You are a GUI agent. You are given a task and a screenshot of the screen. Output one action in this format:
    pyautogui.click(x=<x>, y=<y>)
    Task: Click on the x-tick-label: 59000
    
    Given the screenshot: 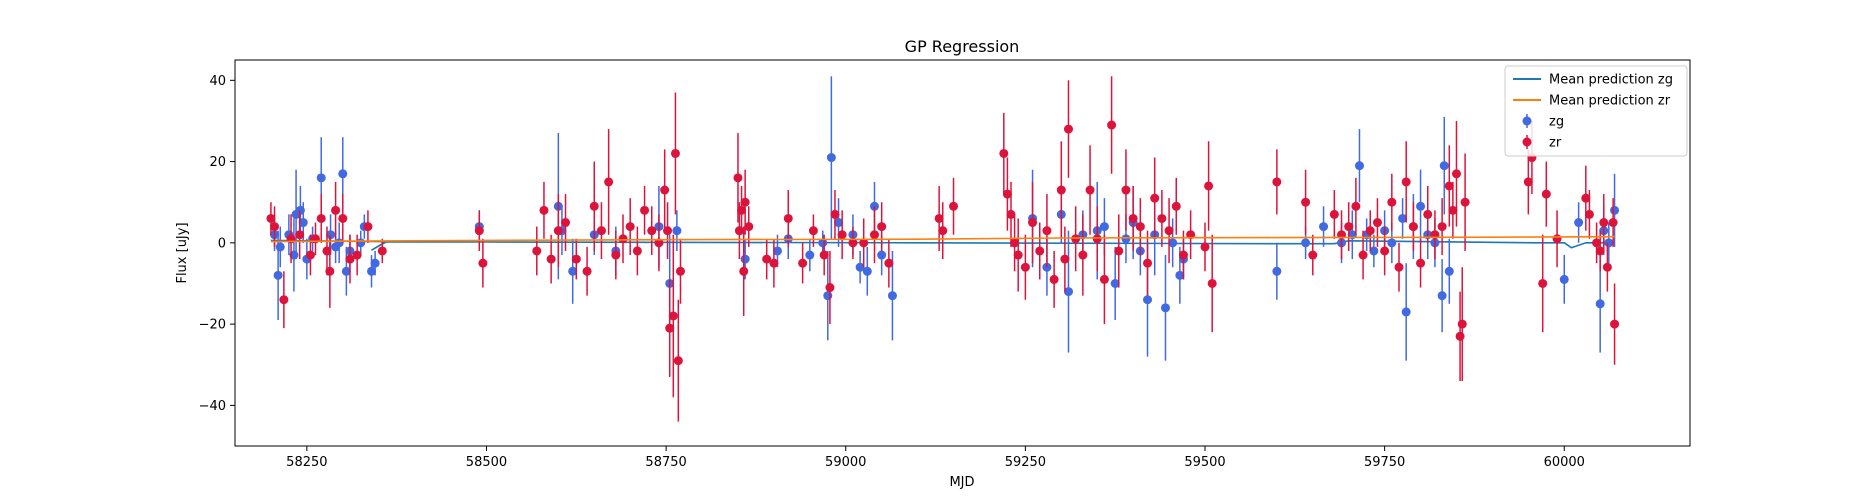 What is the action you would take?
    pyautogui.click(x=845, y=462)
    